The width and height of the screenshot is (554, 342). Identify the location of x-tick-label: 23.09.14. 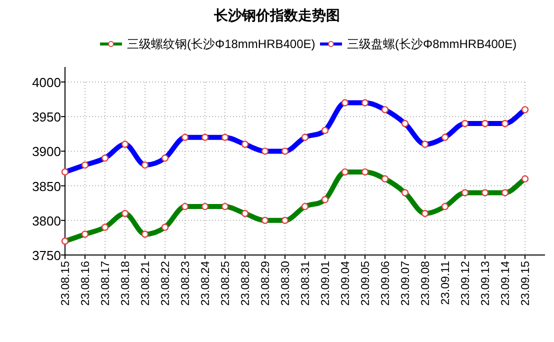
(506, 283).